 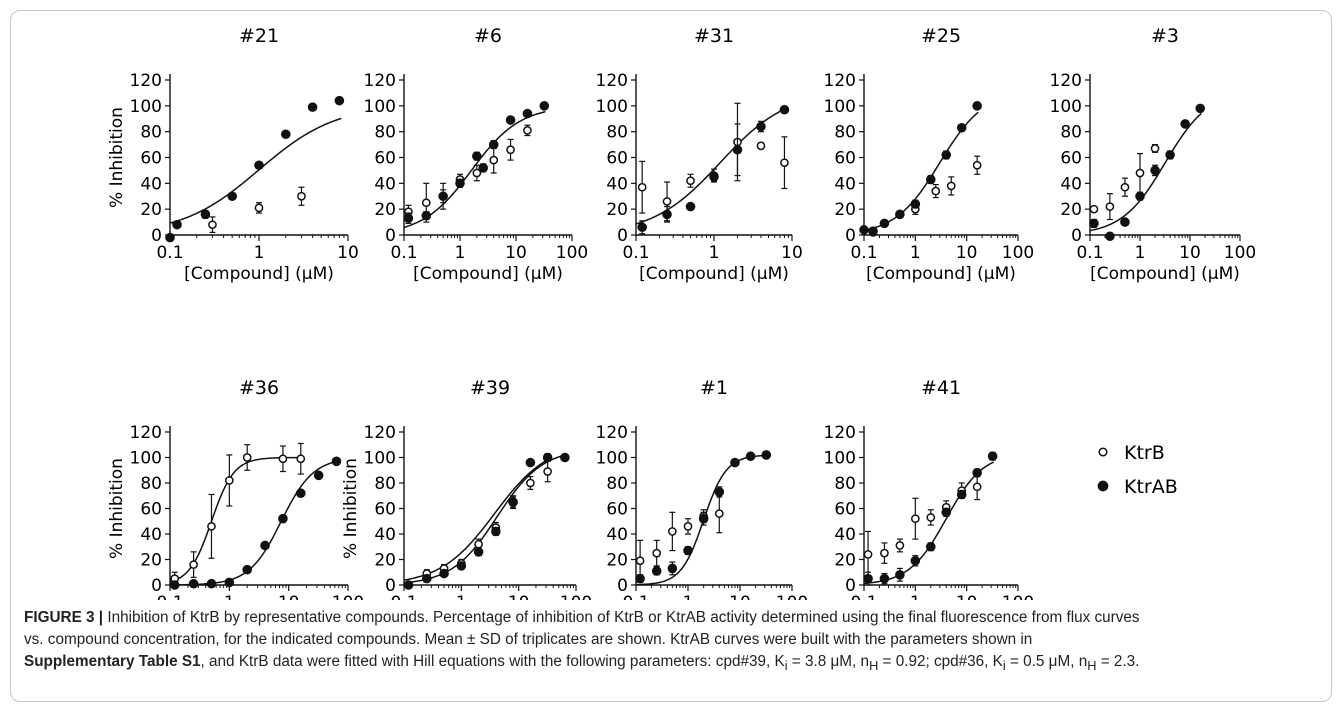 What do you see at coordinates (488, 36) in the screenshot?
I see `panel-title: #6` at bounding box center [488, 36].